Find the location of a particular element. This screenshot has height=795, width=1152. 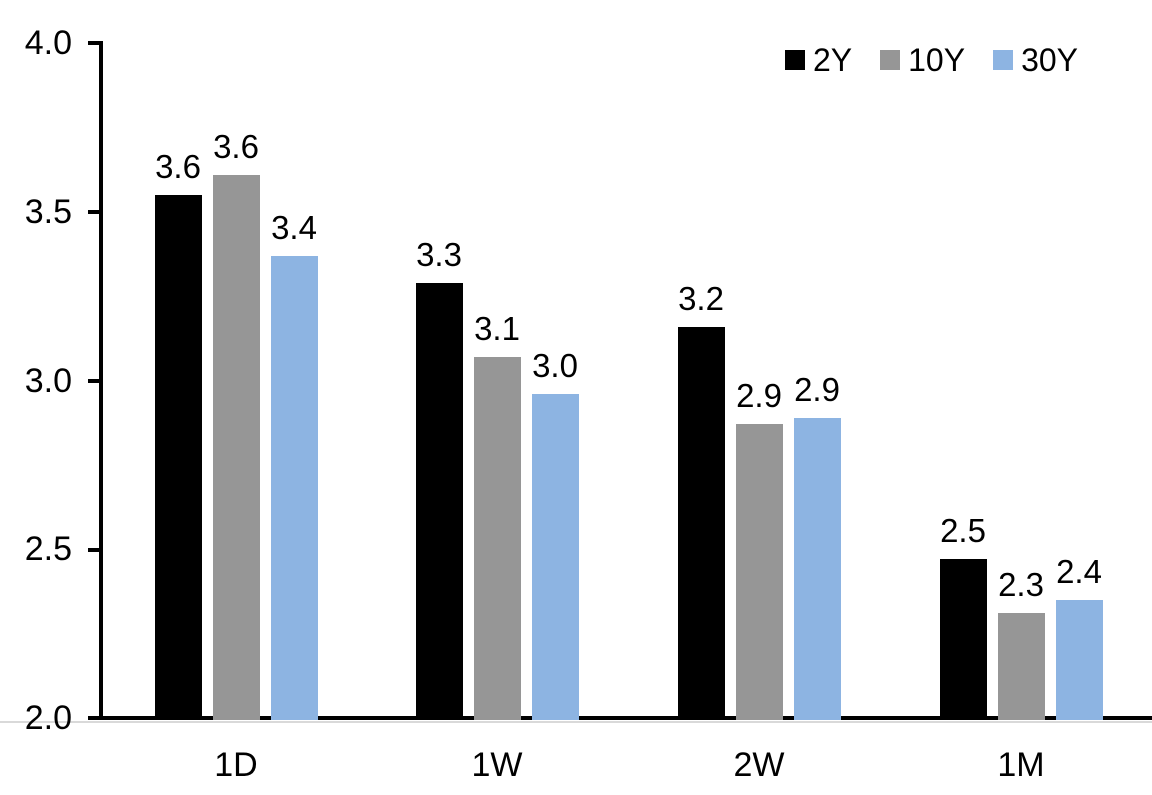

legend-swatch-2y is located at coordinates (794, 60).